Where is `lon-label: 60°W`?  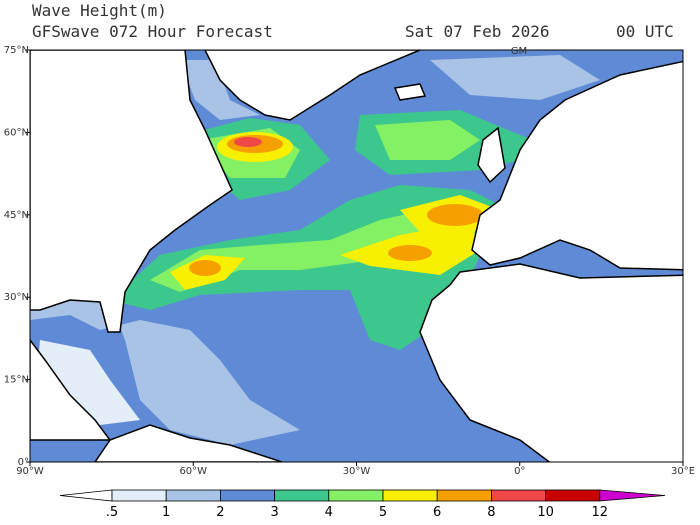
lon-label: 60°W is located at coordinates (193, 471).